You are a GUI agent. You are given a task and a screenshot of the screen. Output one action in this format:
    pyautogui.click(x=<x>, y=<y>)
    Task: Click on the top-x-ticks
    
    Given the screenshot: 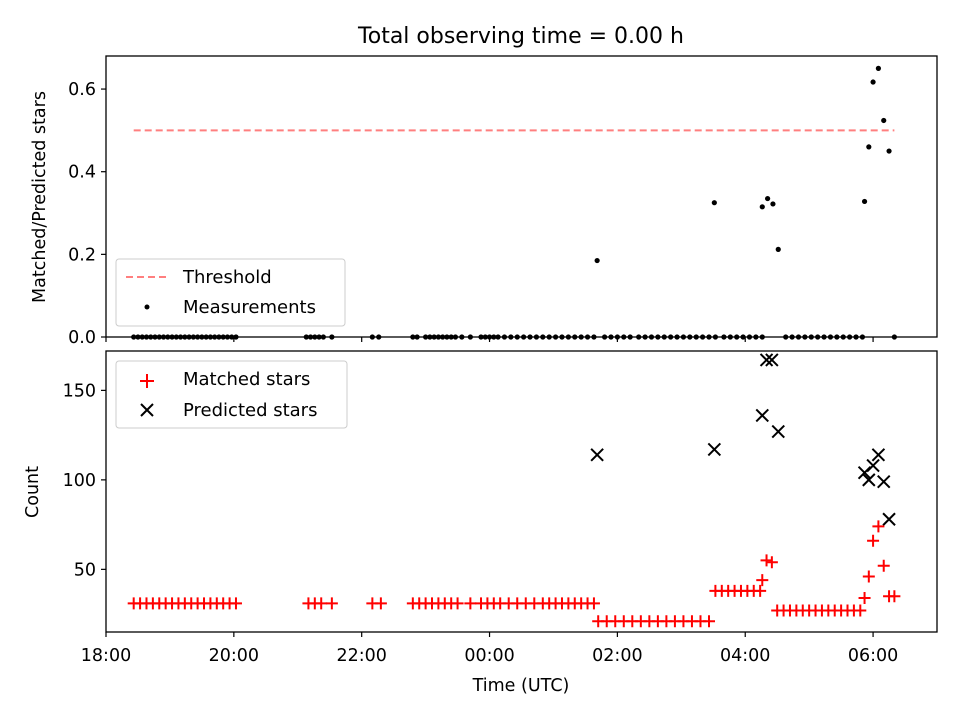 What is the action you would take?
    pyautogui.click(x=489, y=339)
    